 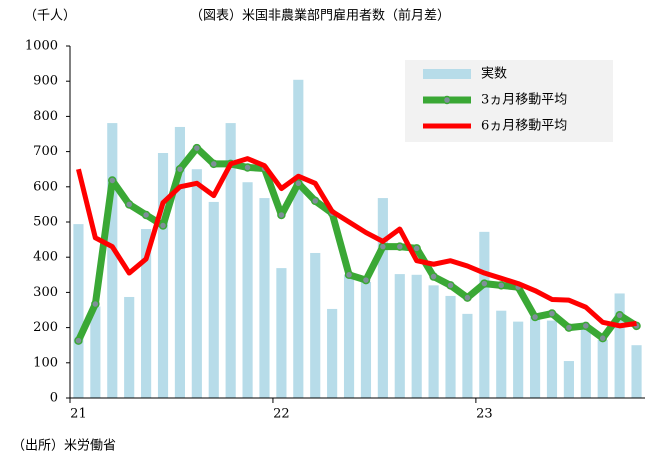 I want to click on y-tick-label: 500, so click(x=45, y=222).